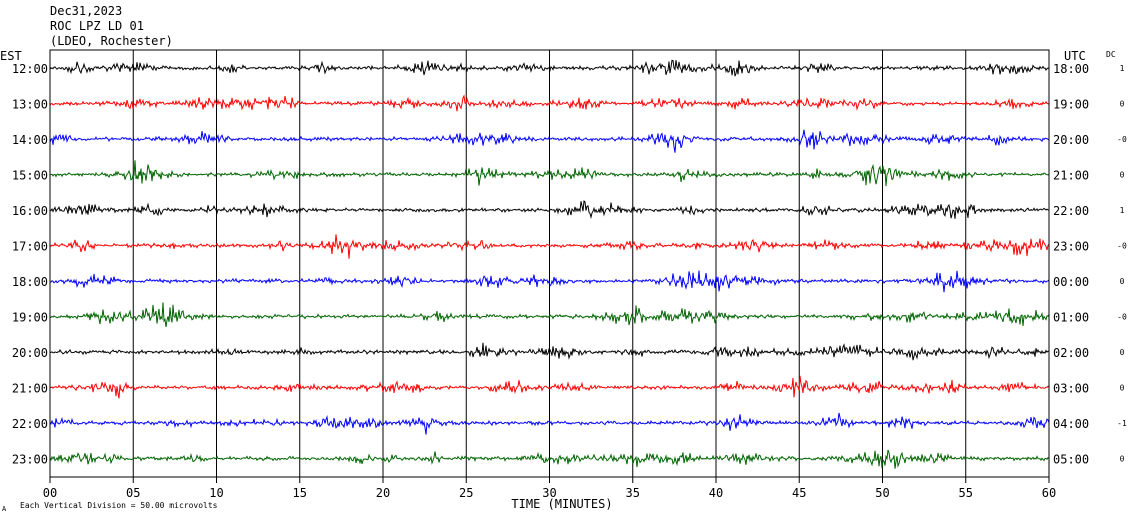 The width and height of the screenshot is (1130, 519). Describe the element at coordinates (30, 176) in the screenshot. I see `est-row-label: 15:00` at that location.